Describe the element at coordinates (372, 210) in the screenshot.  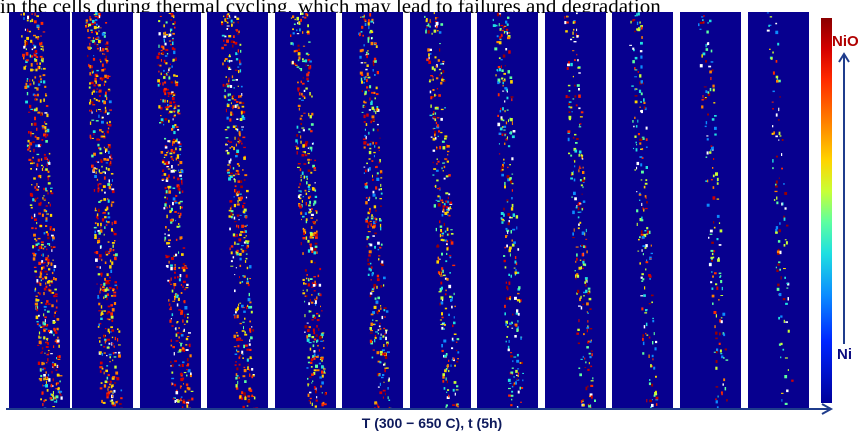
I see `micrograph-panel` at that location.